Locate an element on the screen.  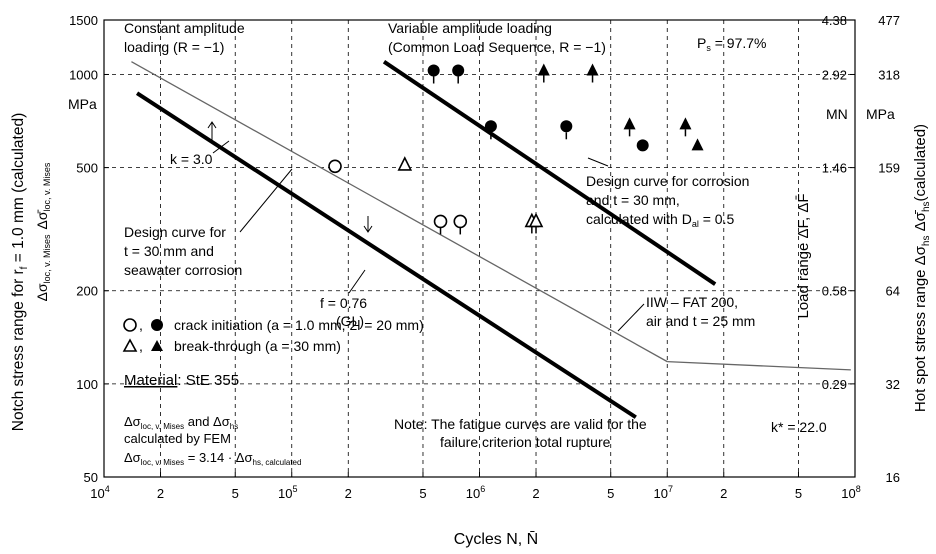
svg-text: Δσloc, v. Mises and Δσhs is located at coordinates (181, 422).